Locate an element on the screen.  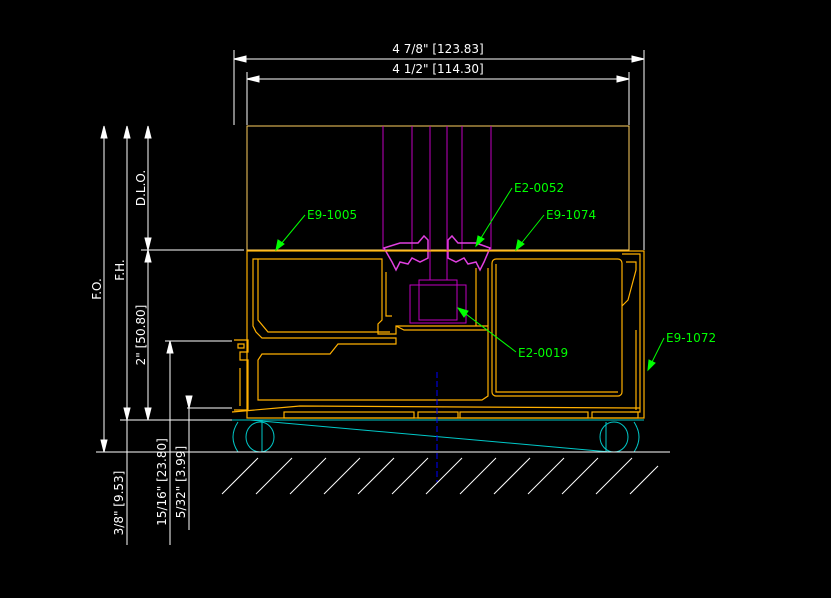
fh-label: F.H. is located at coordinates (120, 269).